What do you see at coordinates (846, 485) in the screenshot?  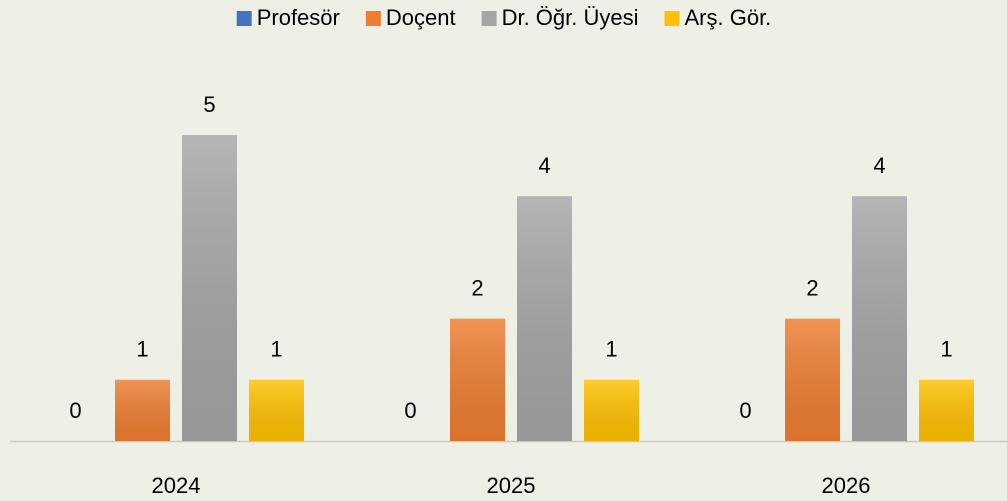 I see `x-tick-label: 2026` at bounding box center [846, 485].